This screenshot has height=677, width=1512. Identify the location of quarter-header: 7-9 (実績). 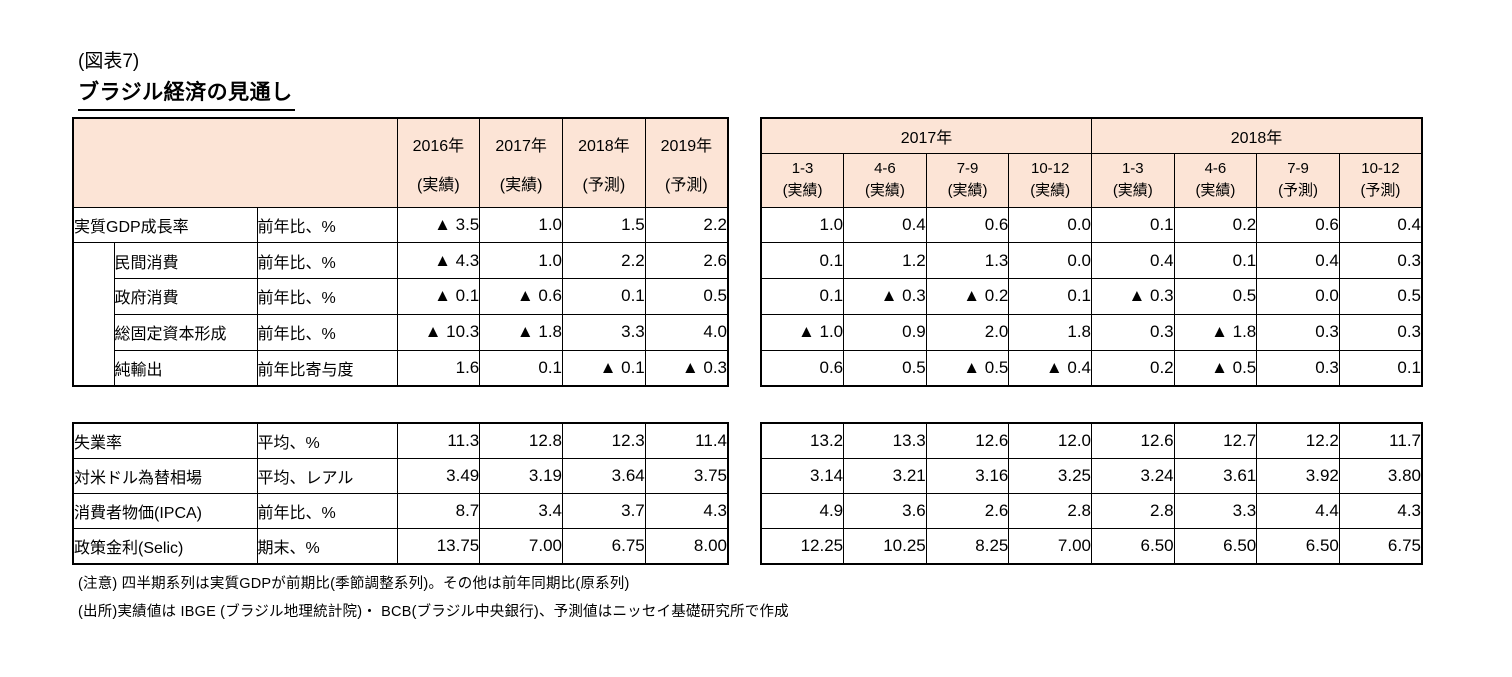
(967, 180).